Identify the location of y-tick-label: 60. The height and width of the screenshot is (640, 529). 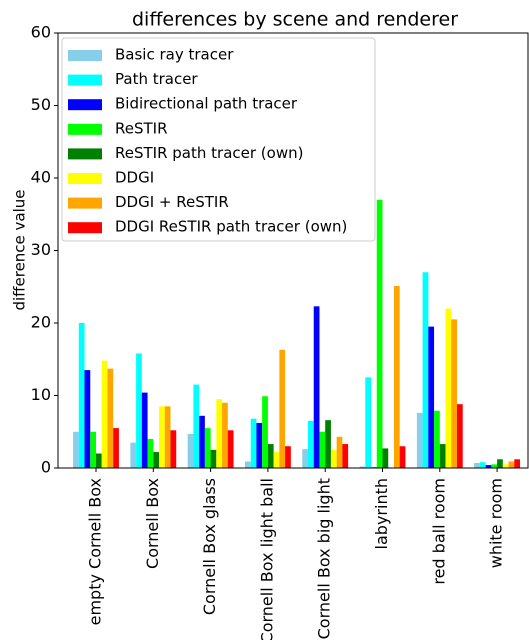
(41, 32).